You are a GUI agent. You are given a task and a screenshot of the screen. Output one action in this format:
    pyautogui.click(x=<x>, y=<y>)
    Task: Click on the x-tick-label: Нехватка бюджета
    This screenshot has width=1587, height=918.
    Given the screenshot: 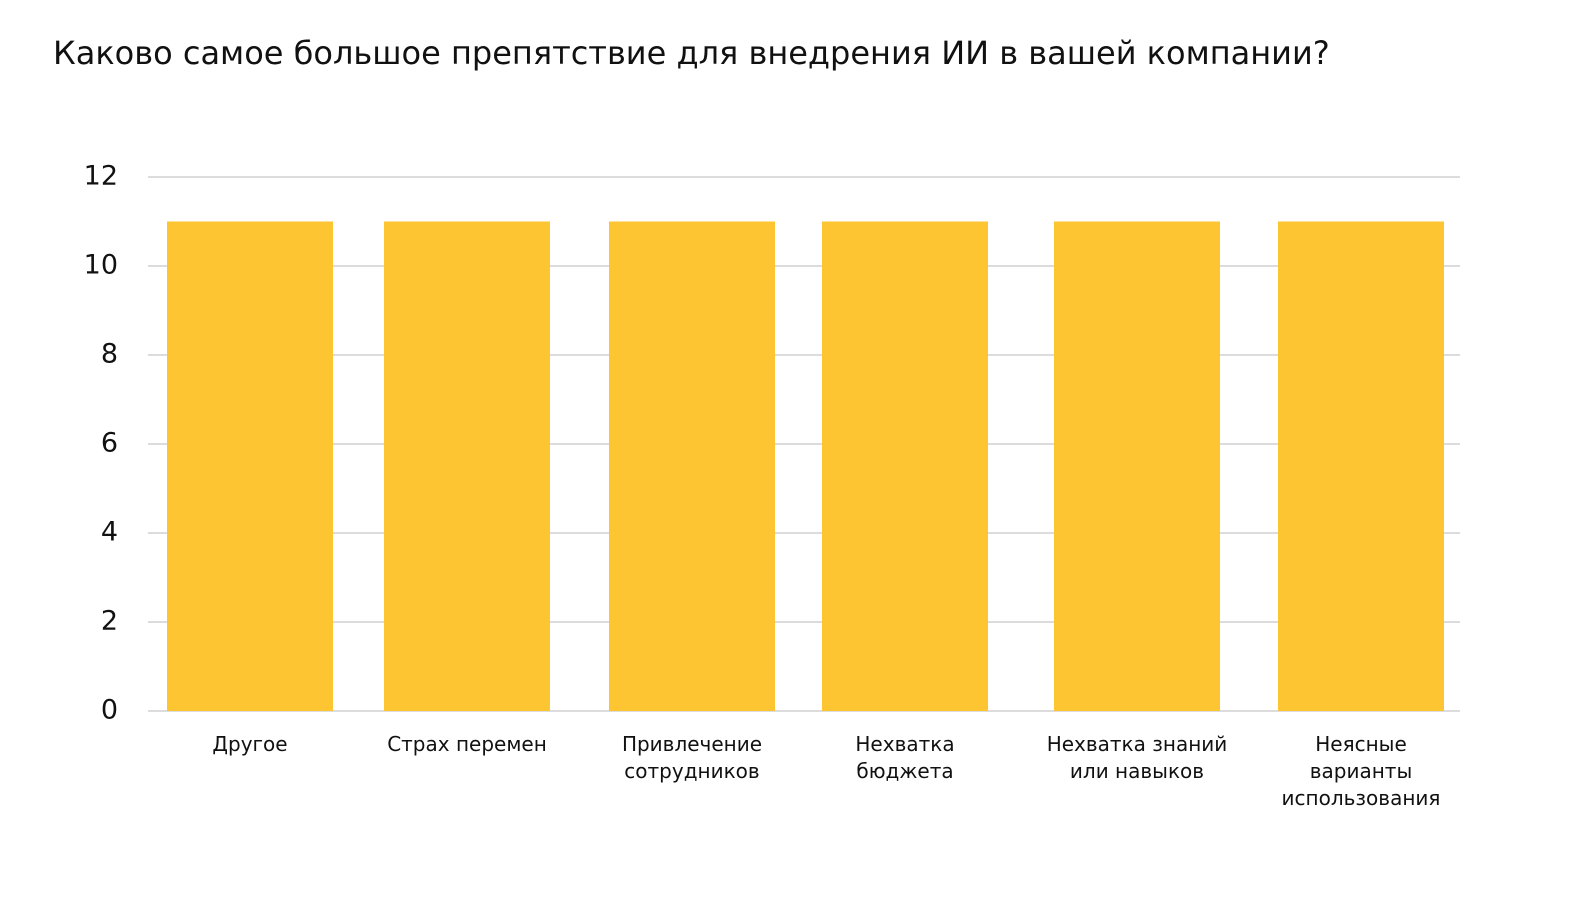 What is the action you would take?
    pyautogui.click(x=905, y=757)
    